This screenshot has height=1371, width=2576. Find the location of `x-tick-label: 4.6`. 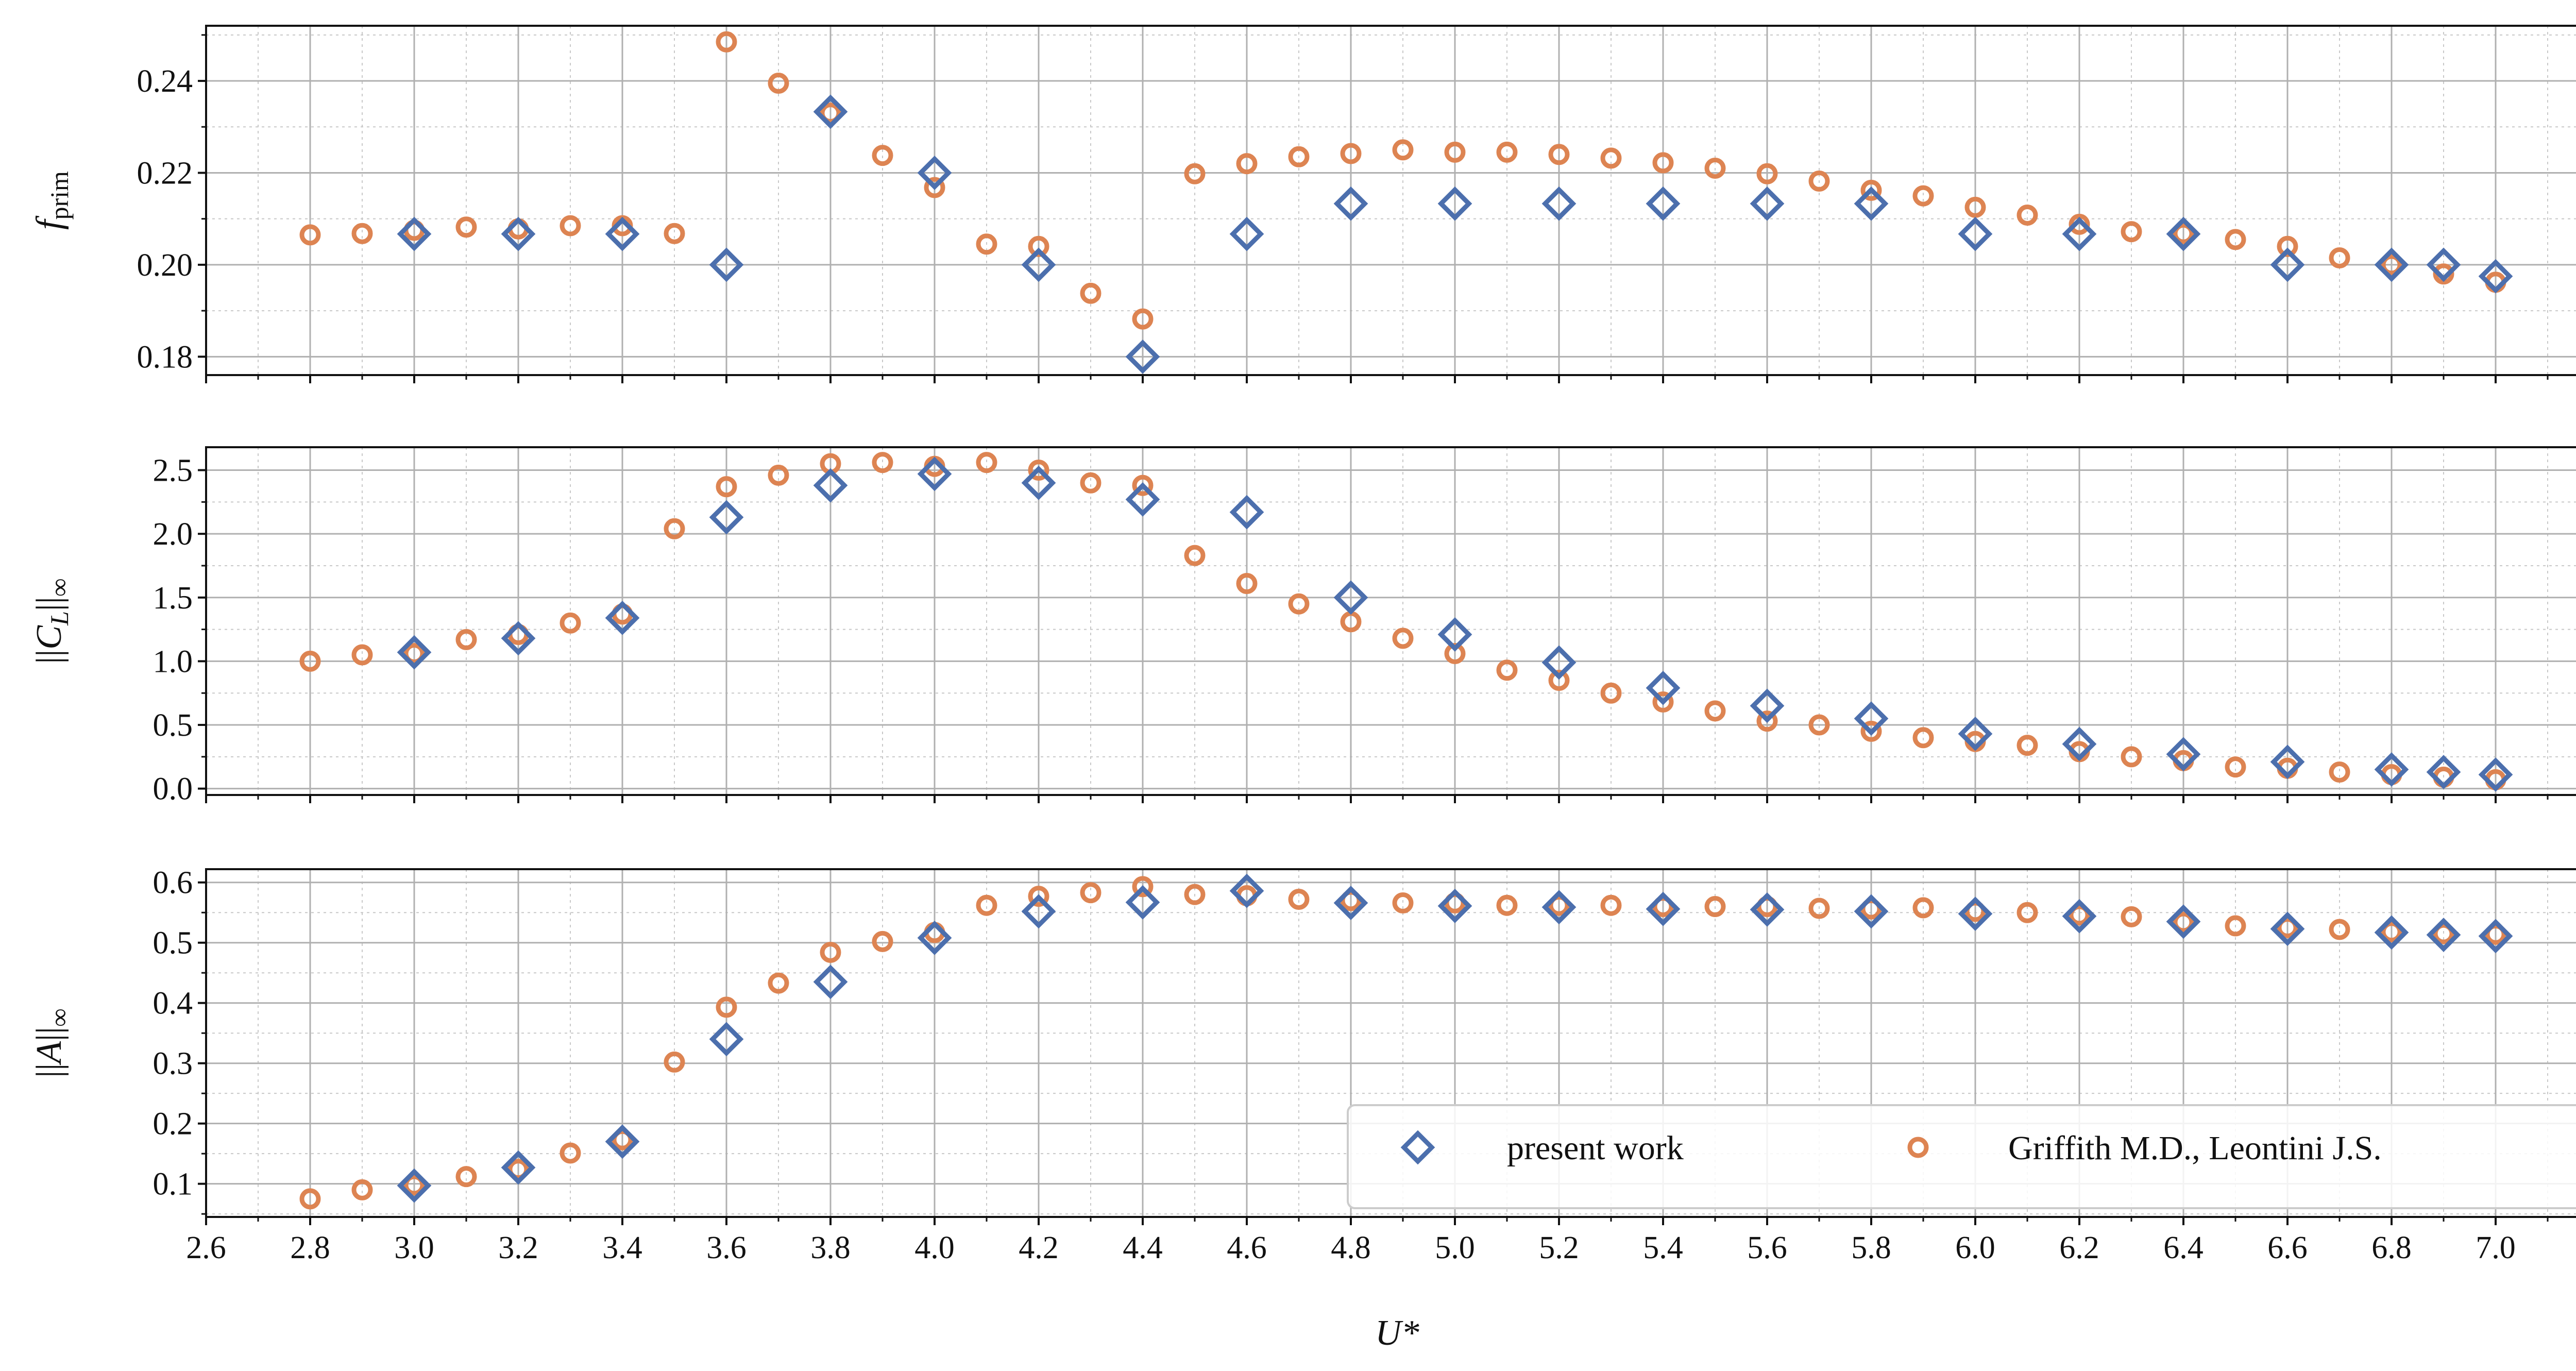

x-tick-label: 4.6 is located at coordinates (1247, 1248).